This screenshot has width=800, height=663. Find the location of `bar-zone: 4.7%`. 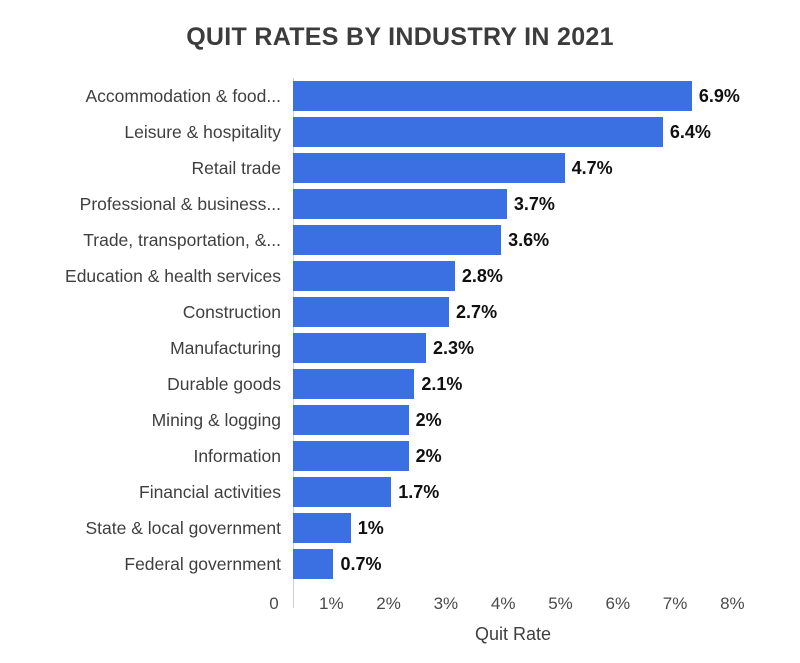

bar-zone: 4.7% is located at coordinates (546, 168).